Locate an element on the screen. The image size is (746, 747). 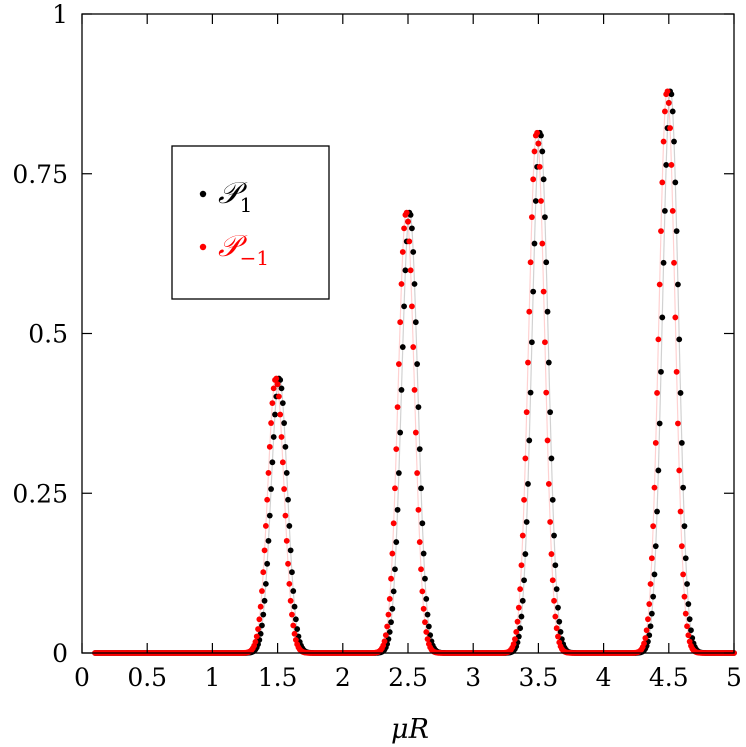
y-tick-label: 0.5 is located at coordinates (48, 334).